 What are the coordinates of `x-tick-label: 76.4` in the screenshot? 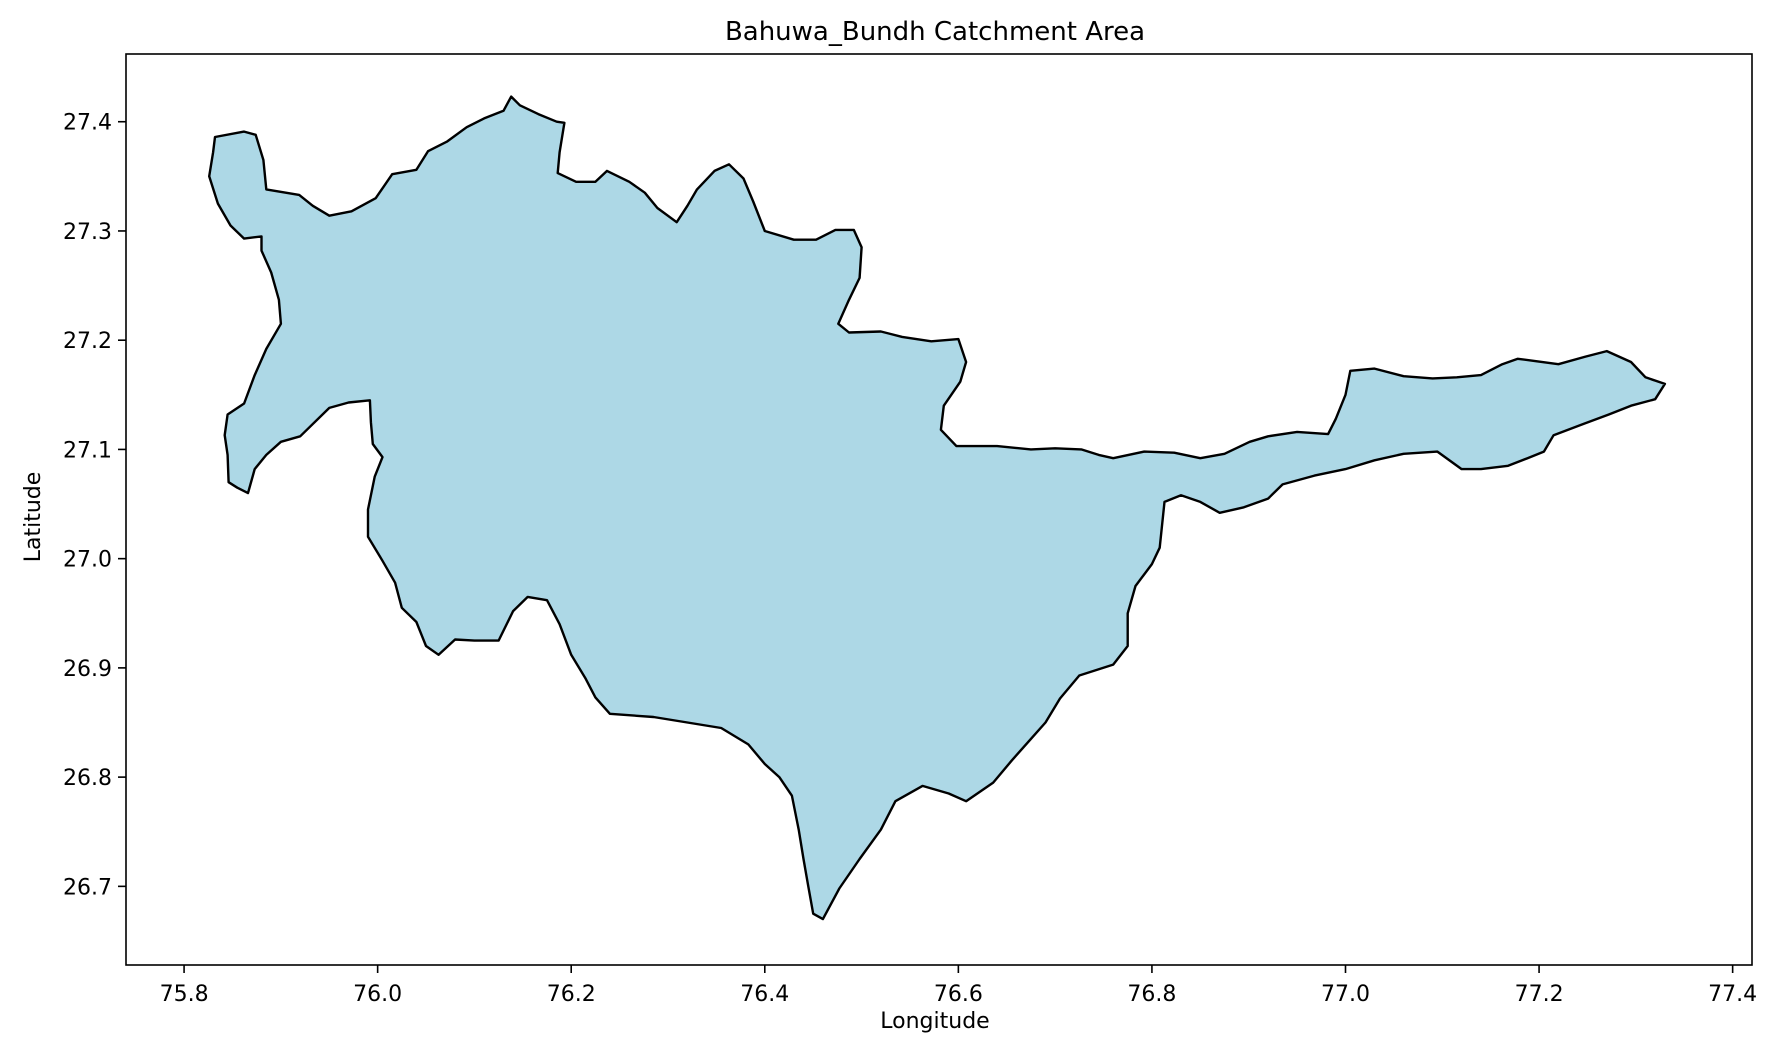 It's located at (764, 994).